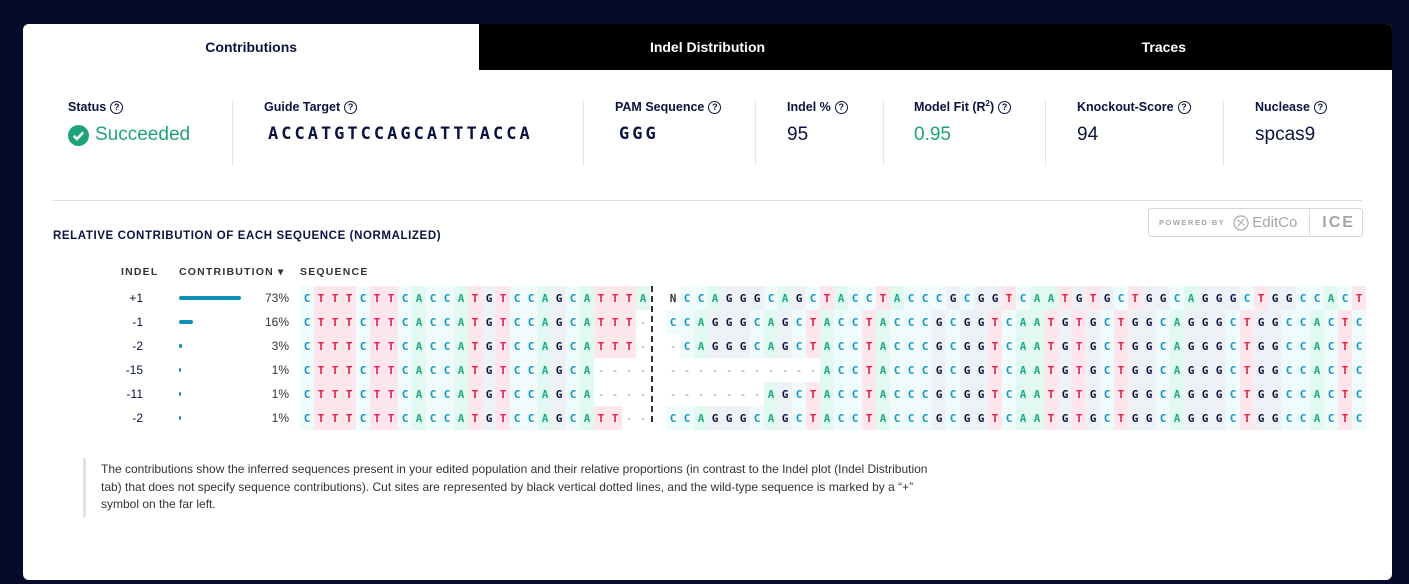 This screenshot has width=1409, height=584. What do you see at coordinates (280, 346) in the screenshot?
I see `contribution-percent: 3%` at bounding box center [280, 346].